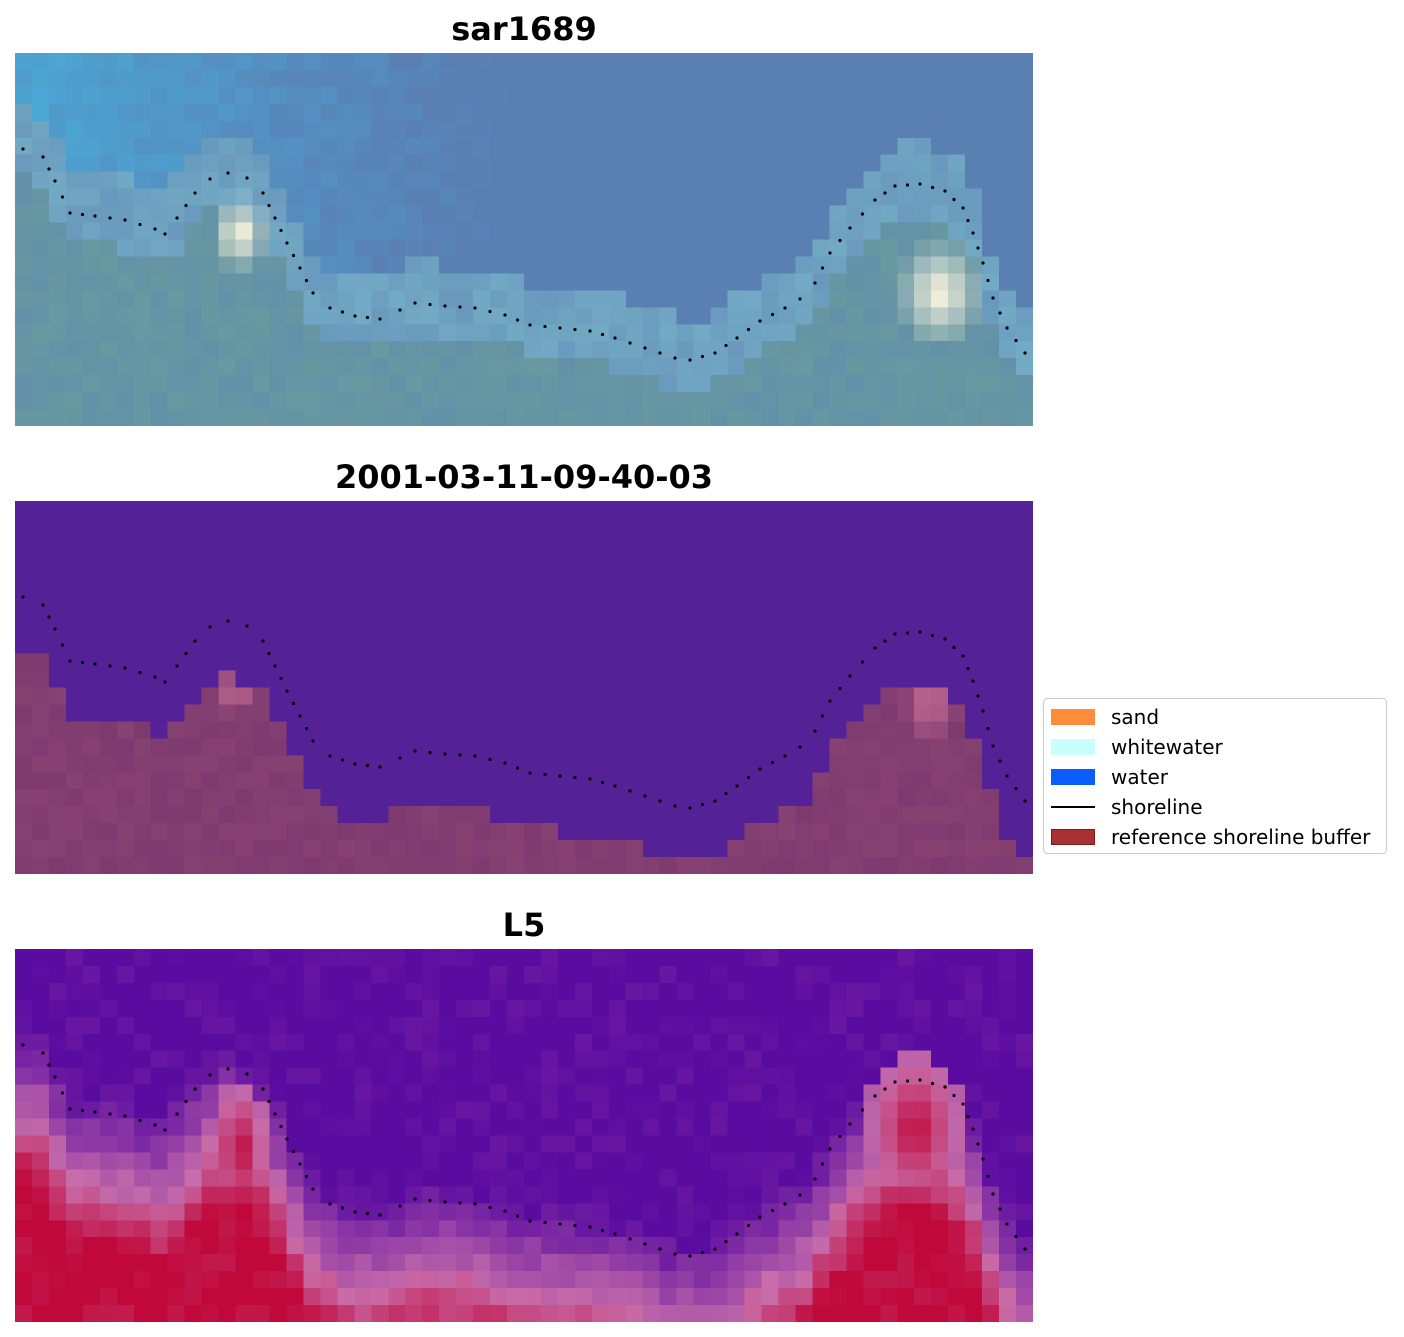  I want to click on sand-swatch, so click(1073, 717).